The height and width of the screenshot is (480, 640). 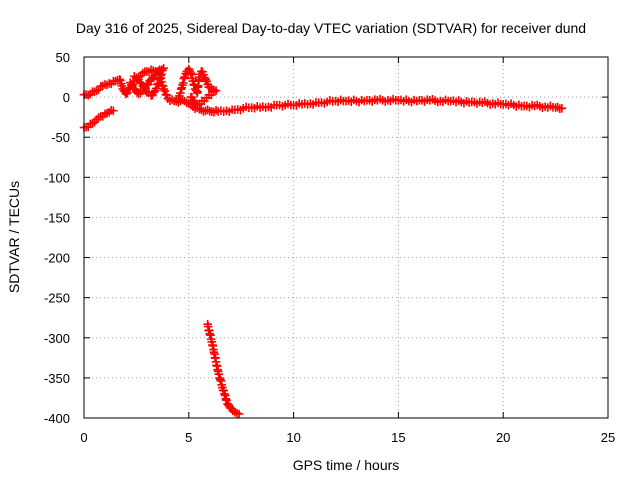 What do you see at coordinates (503, 437) in the screenshot?
I see `x-tick-label: 20` at bounding box center [503, 437].